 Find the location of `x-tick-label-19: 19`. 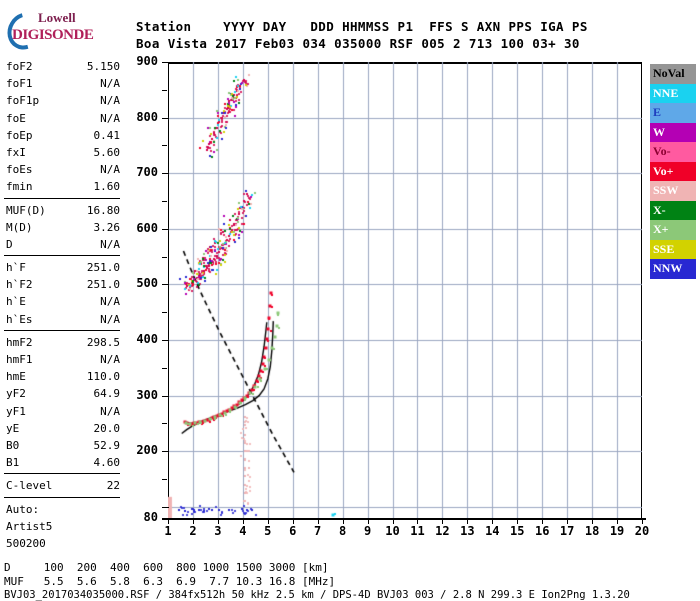

x-tick-label-19: 19 is located at coordinates (617, 531).